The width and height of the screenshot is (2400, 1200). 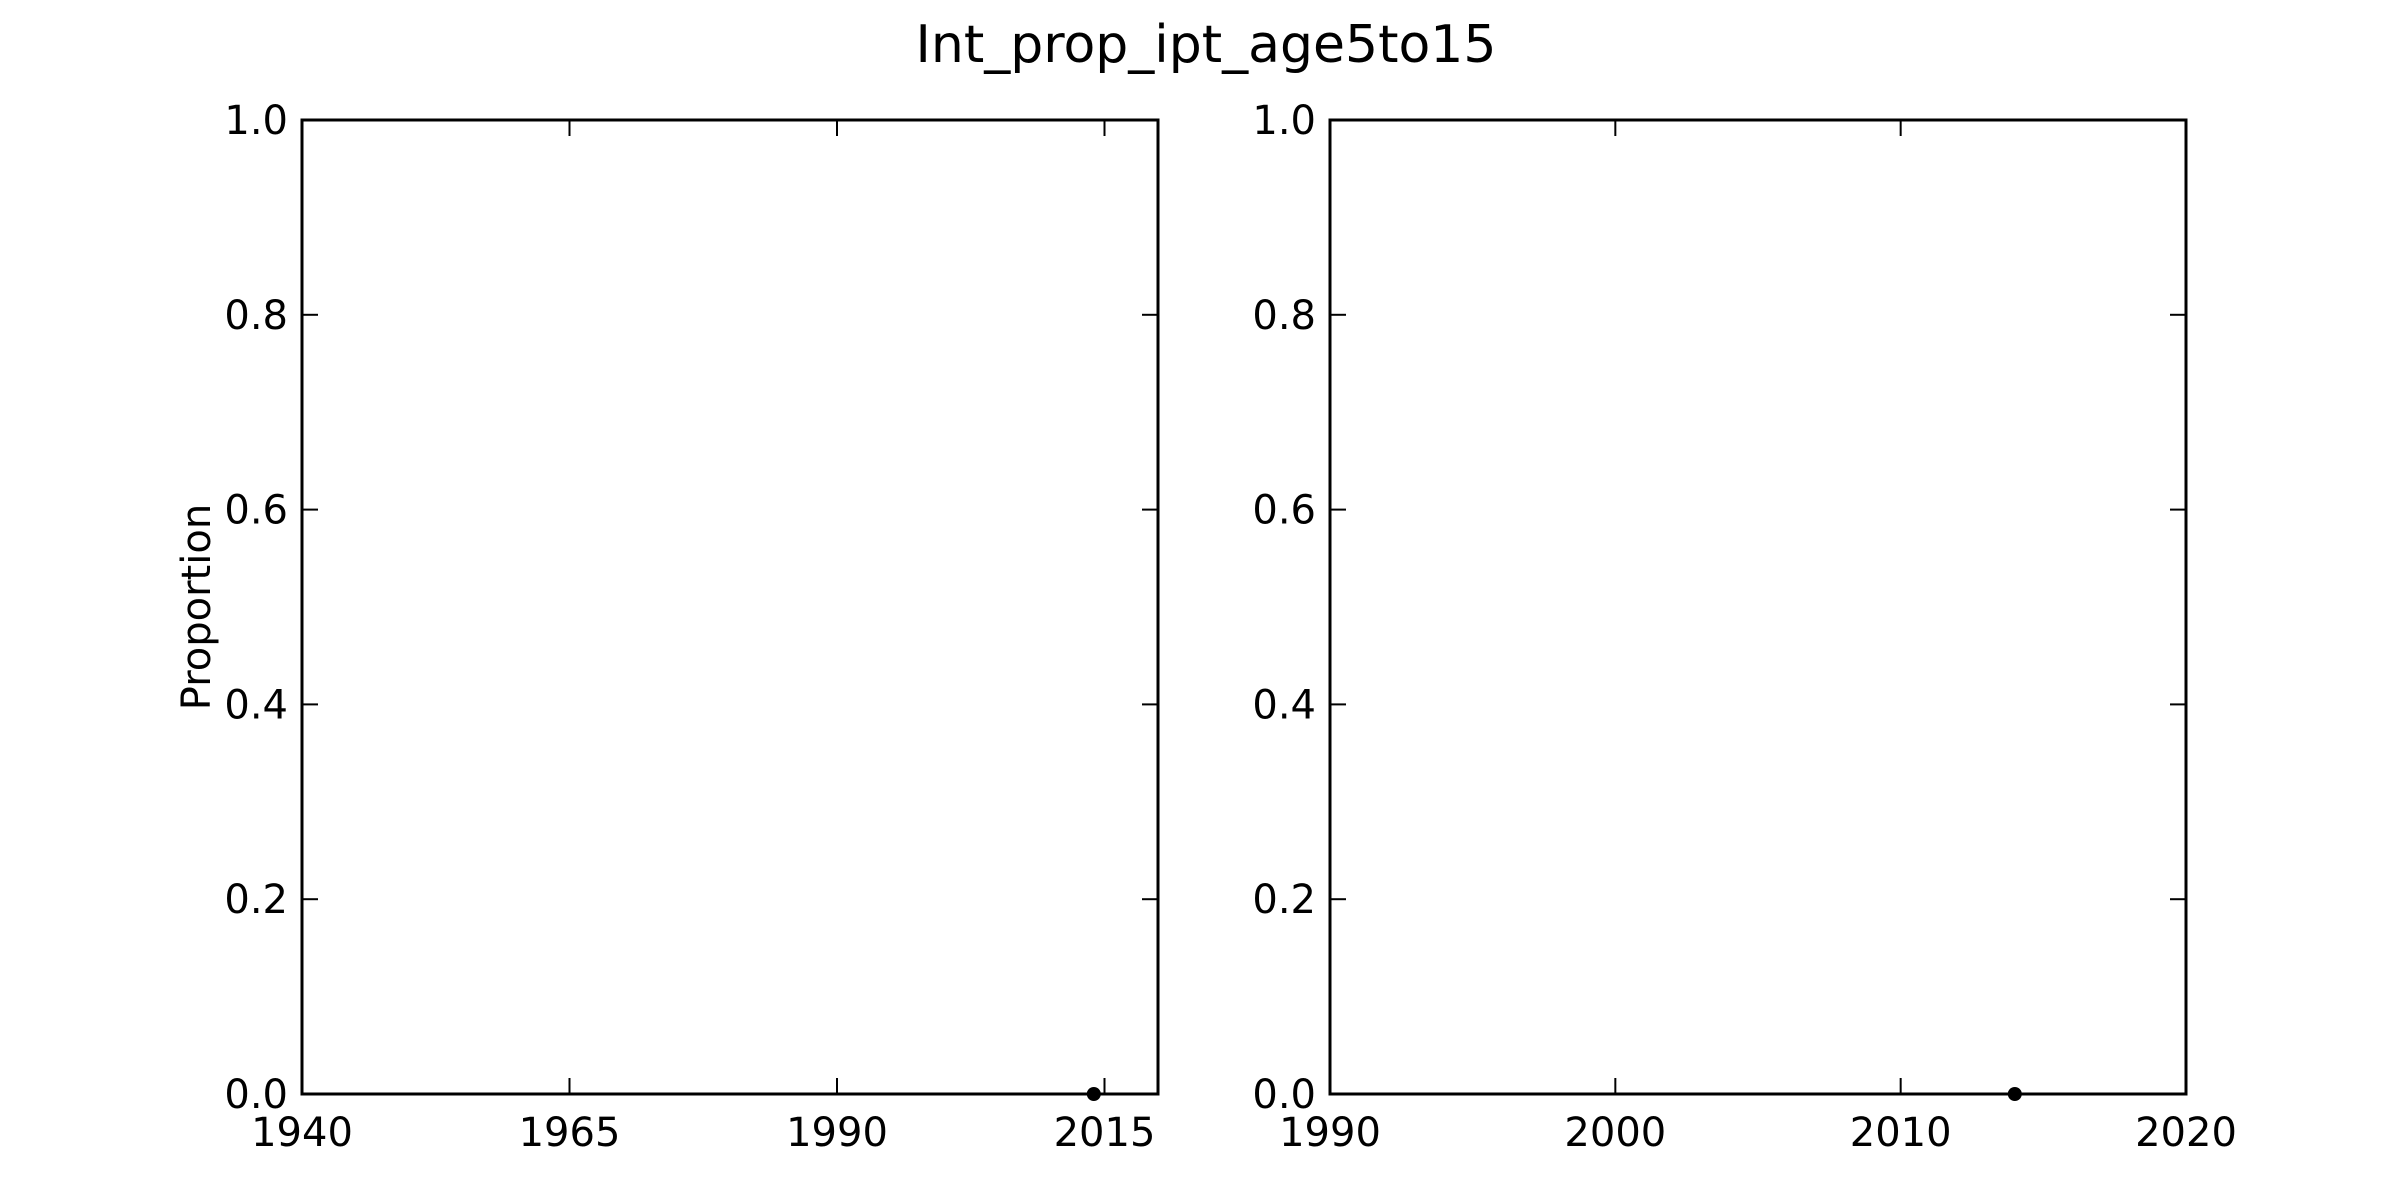 What do you see at coordinates (1206, 45) in the screenshot?
I see `chart-title: Int_prop_ipt_age5to15` at bounding box center [1206, 45].